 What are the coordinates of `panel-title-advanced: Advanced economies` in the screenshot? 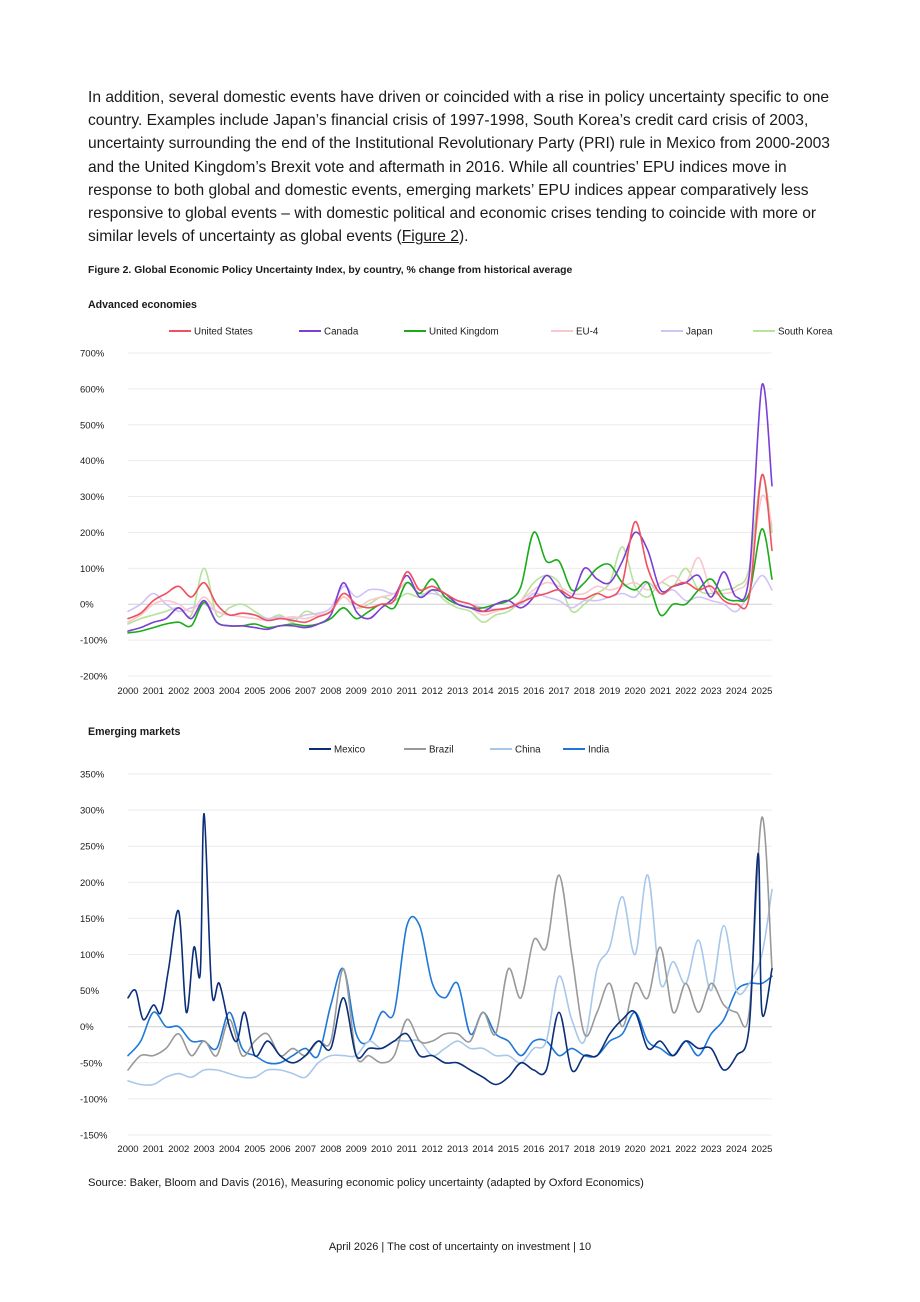 It's located at (142, 305).